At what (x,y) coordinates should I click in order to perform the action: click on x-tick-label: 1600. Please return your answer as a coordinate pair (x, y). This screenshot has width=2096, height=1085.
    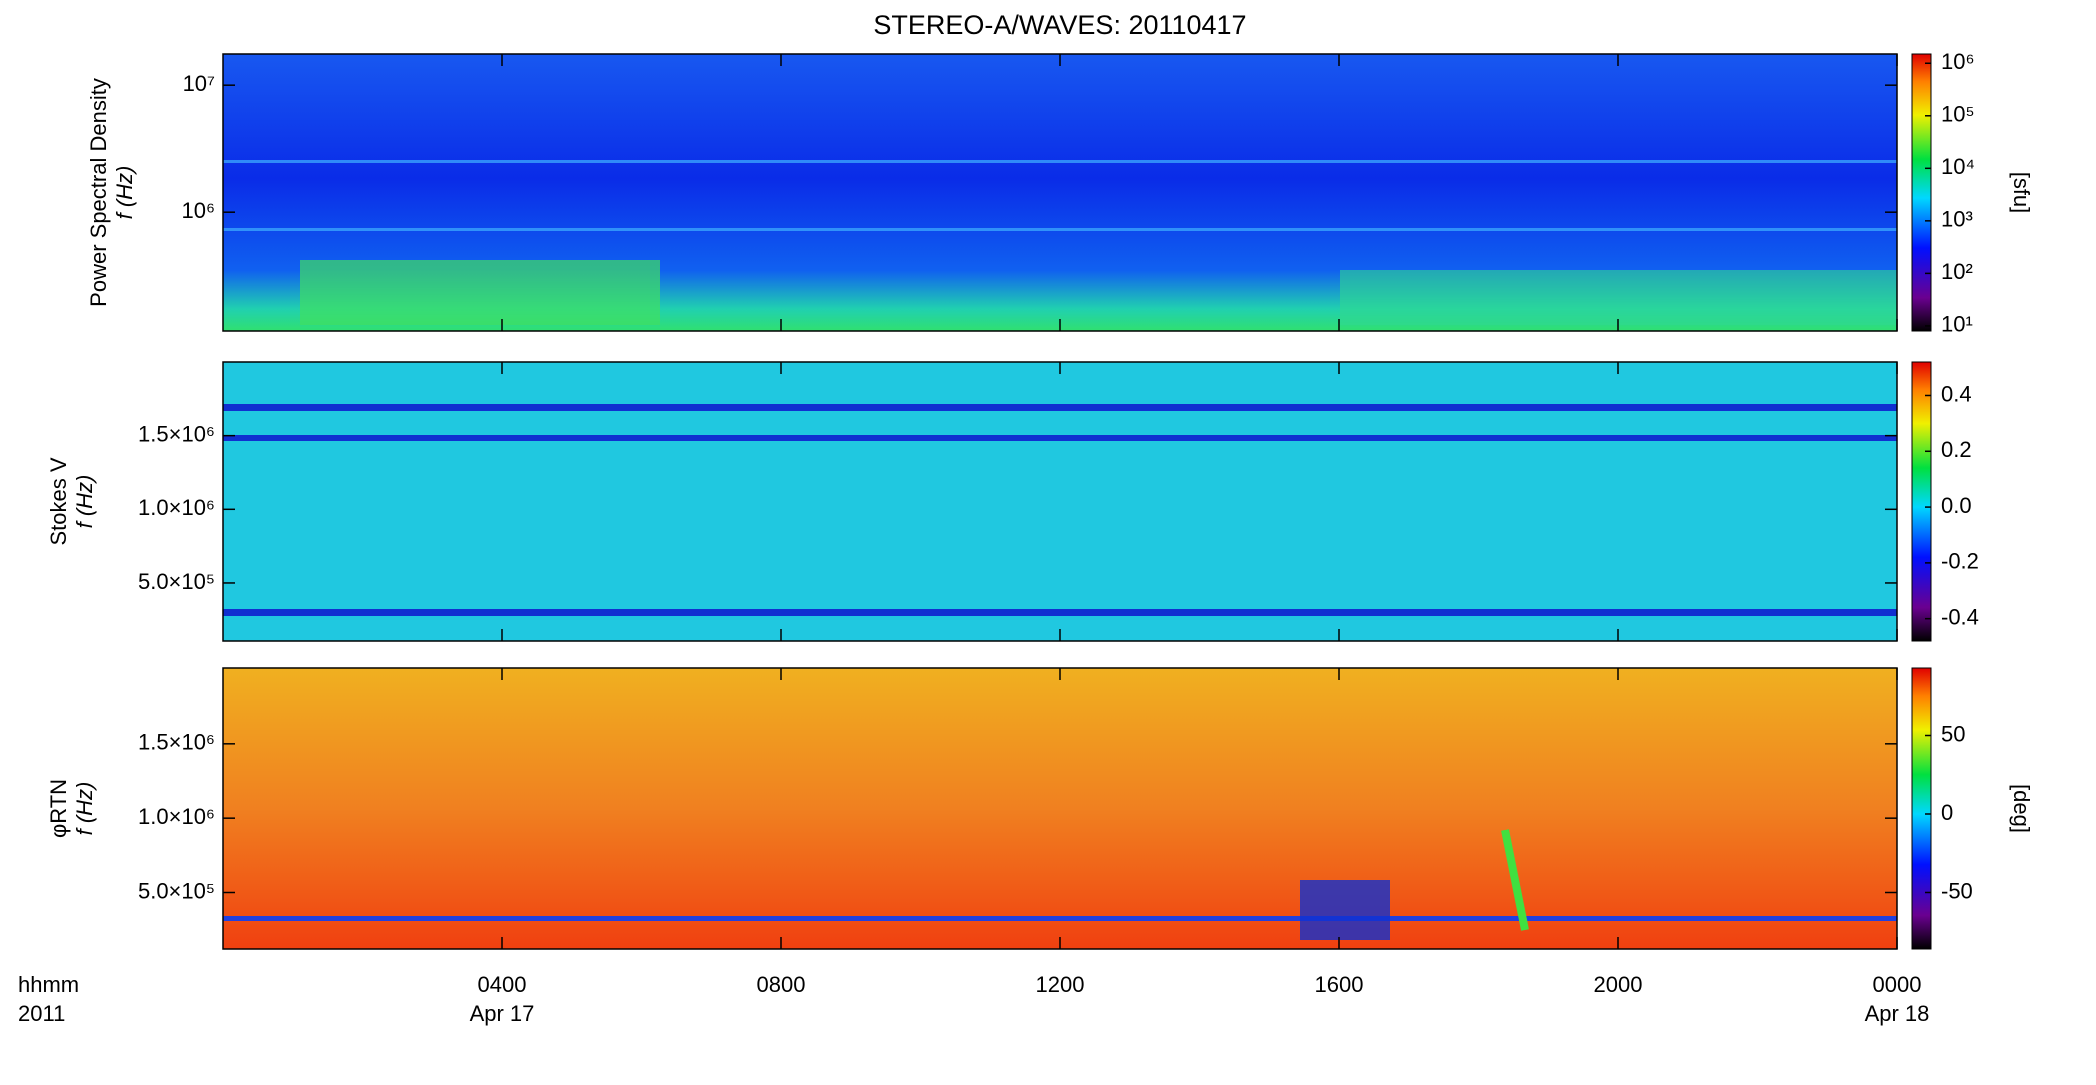
    Looking at the image, I should click on (1339, 984).